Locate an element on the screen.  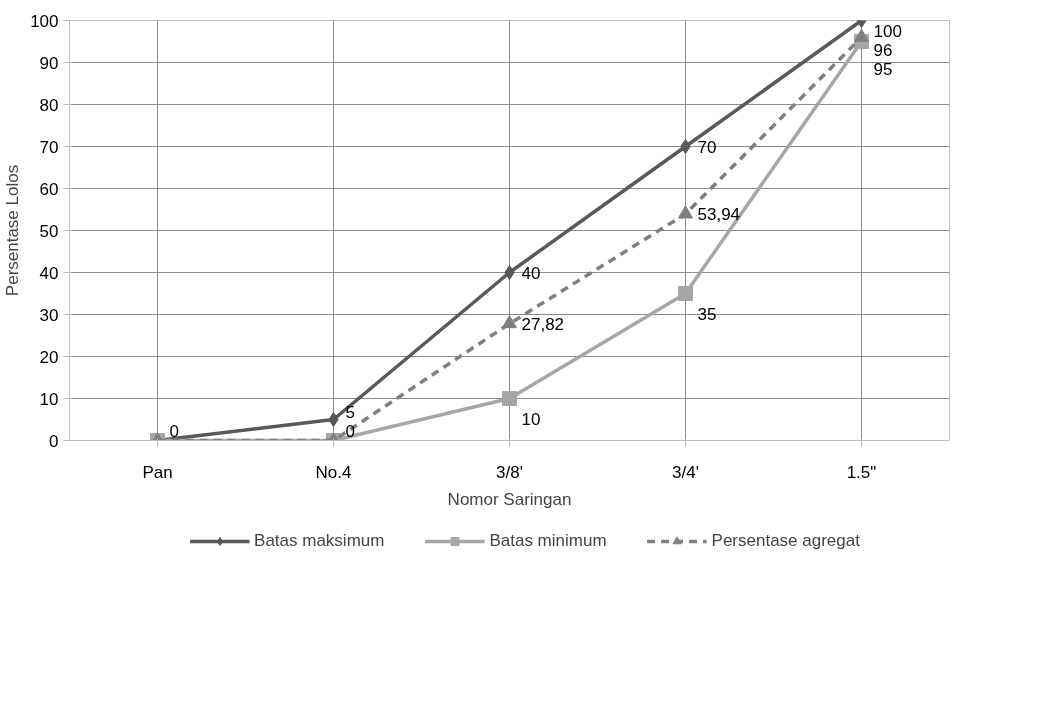
y-tick-label: 40 is located at coordinates (49, 273).